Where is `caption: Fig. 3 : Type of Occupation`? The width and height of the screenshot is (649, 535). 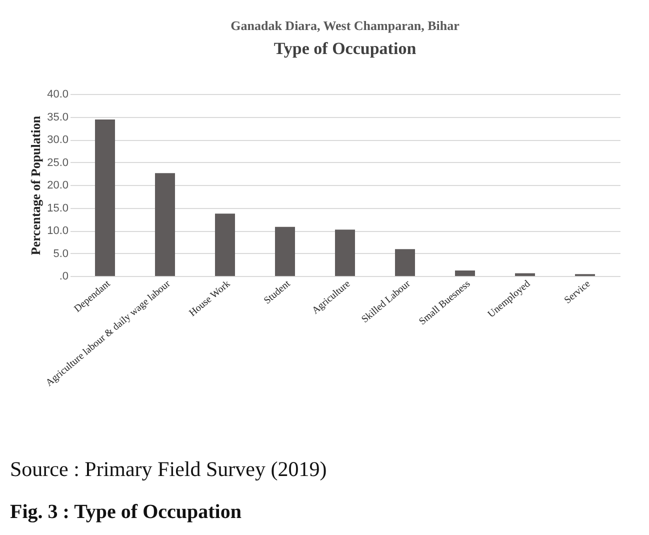 caption: Fig. 3 : Type of Occupation is located at coordinates (126, 512).